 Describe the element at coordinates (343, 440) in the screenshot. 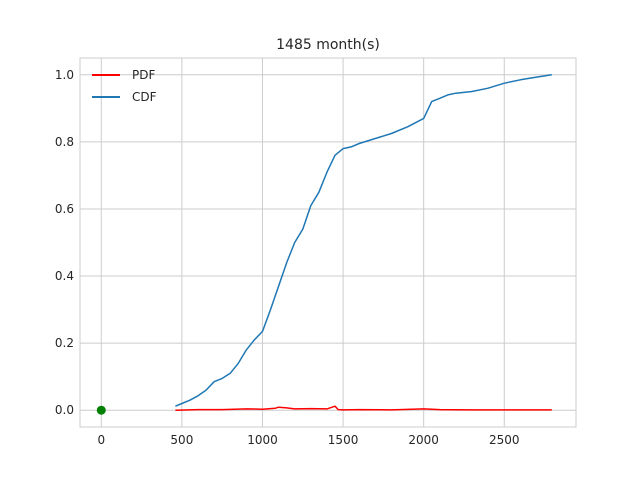

I see `x-tick-label: 1500` at that location.